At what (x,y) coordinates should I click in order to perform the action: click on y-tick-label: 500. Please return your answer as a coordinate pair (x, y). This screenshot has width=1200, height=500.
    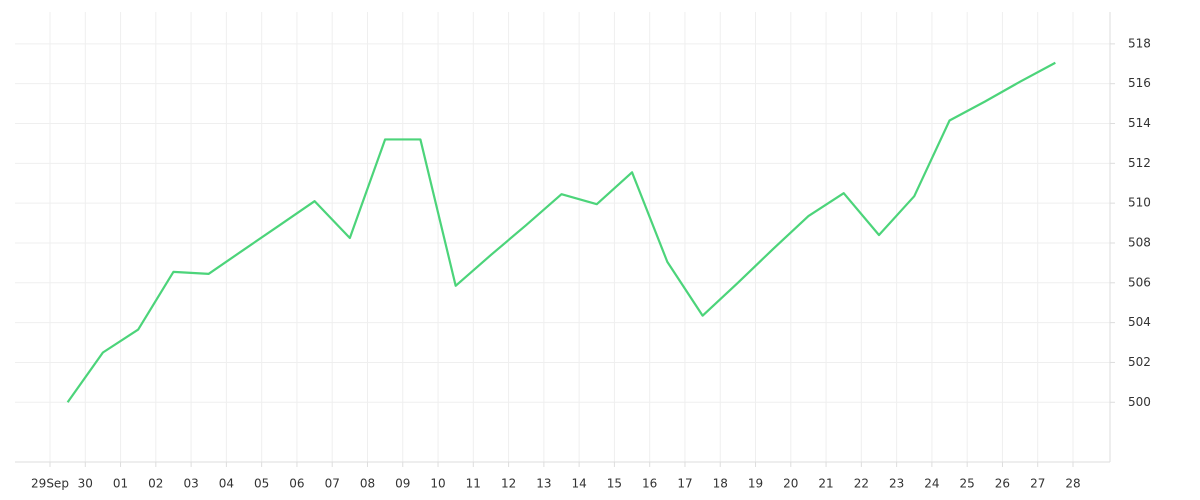
    Looking at the image, I should click on (1139, 402).